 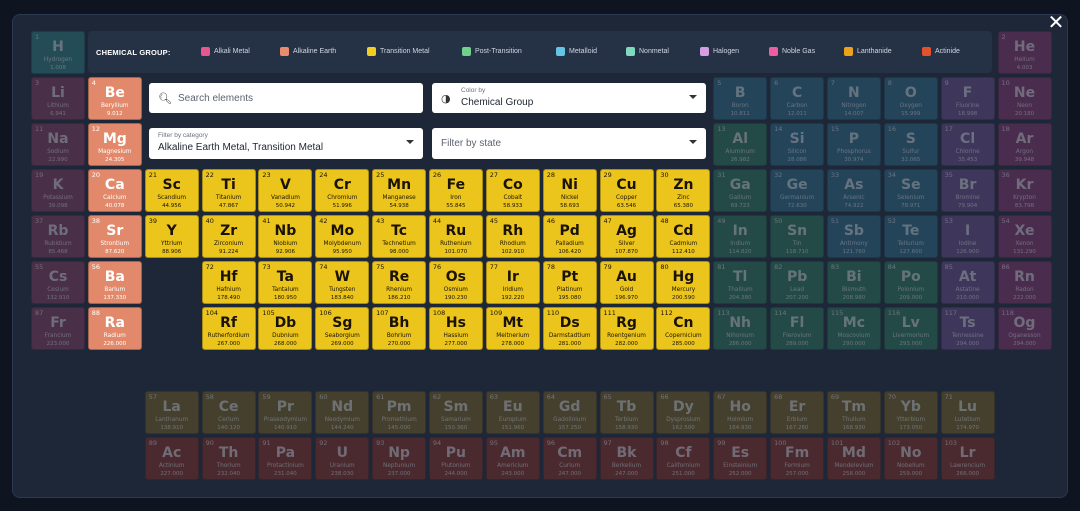 What do you see at coordinates (740, 328) in the screenshot?
I see `element-cell: 113 Nh Nihonium 286.000` at bounding box center [740, 328].